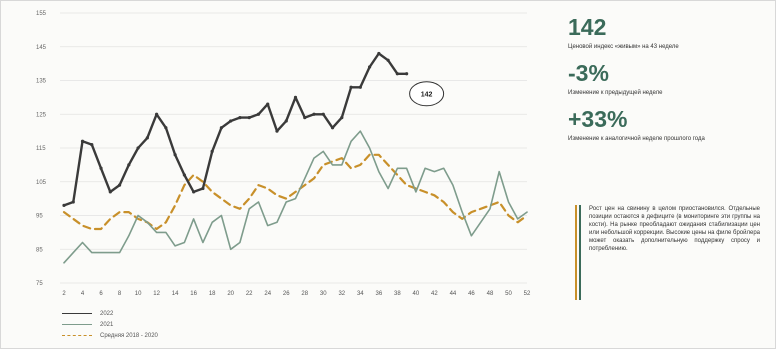 The height and width of the screenshot is (349, 776). I want to click on y-tick-label: 125, so click(41, 115).